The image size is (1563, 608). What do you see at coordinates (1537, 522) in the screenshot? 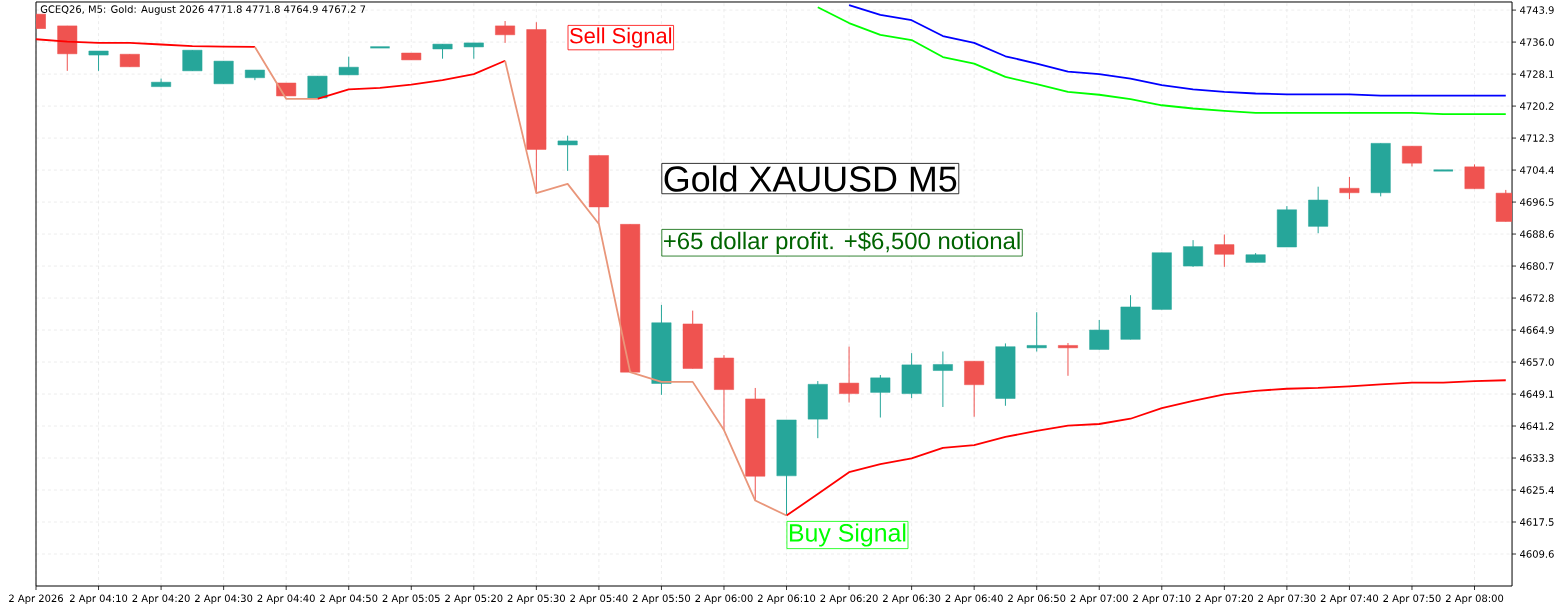
I see `y-tick-label: 4617.5` at bounding box center [1537, 522].